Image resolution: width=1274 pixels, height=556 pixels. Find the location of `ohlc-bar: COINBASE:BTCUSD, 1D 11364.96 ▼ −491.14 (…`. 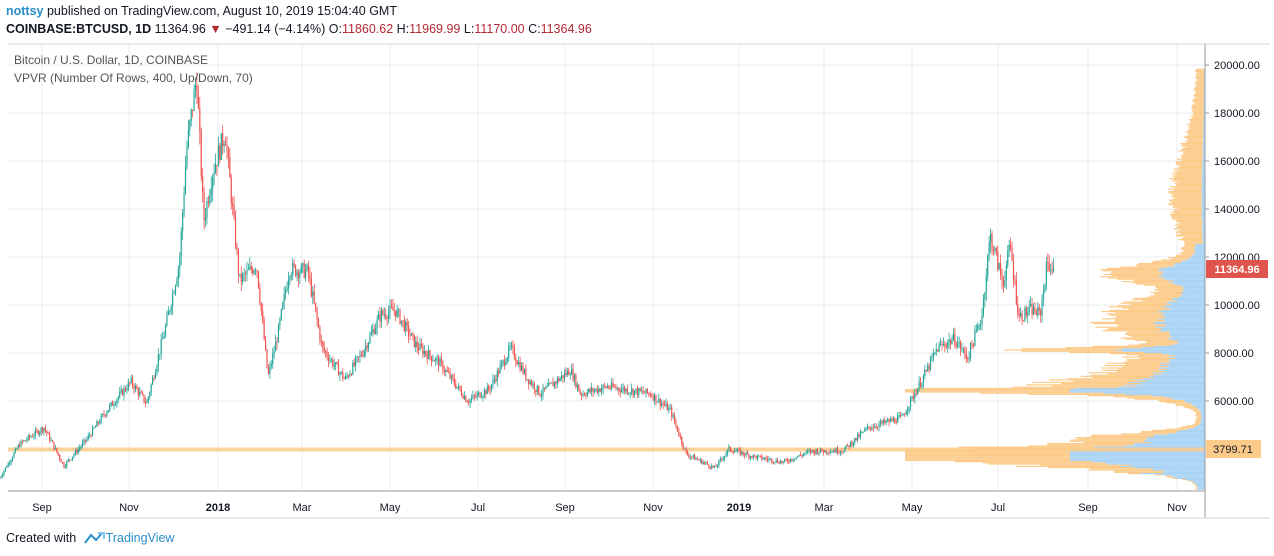

ohlc-bar: COINBASE:BTCUSD, 1D 11364.96 ▼ −491.14 (… is located at coordinates (299, 29).